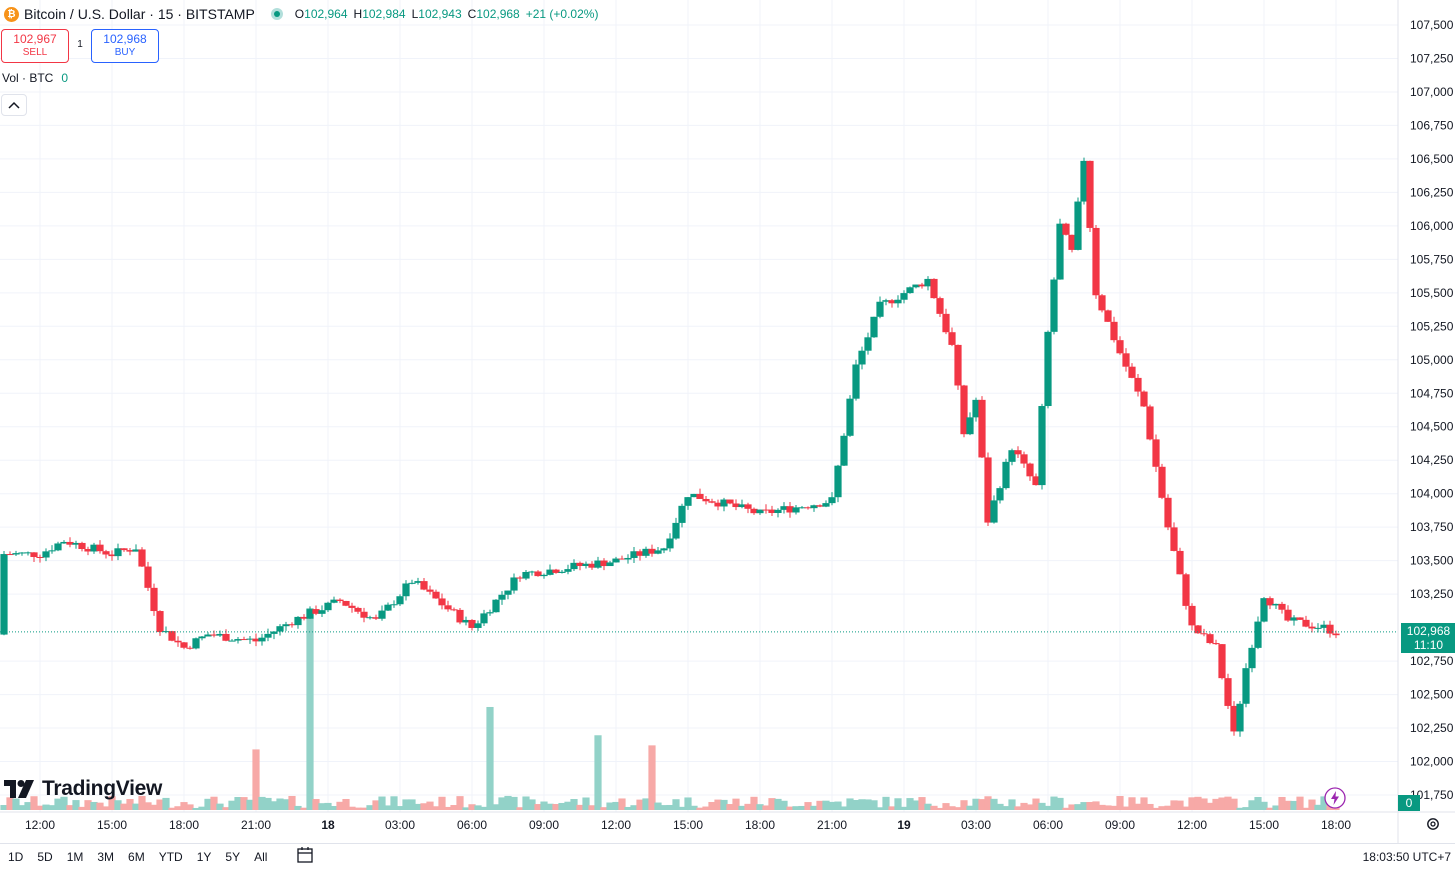 The height and width of the screenshot is (869, 1455). I want to click on collapse-legend-button, so click(14, 105).